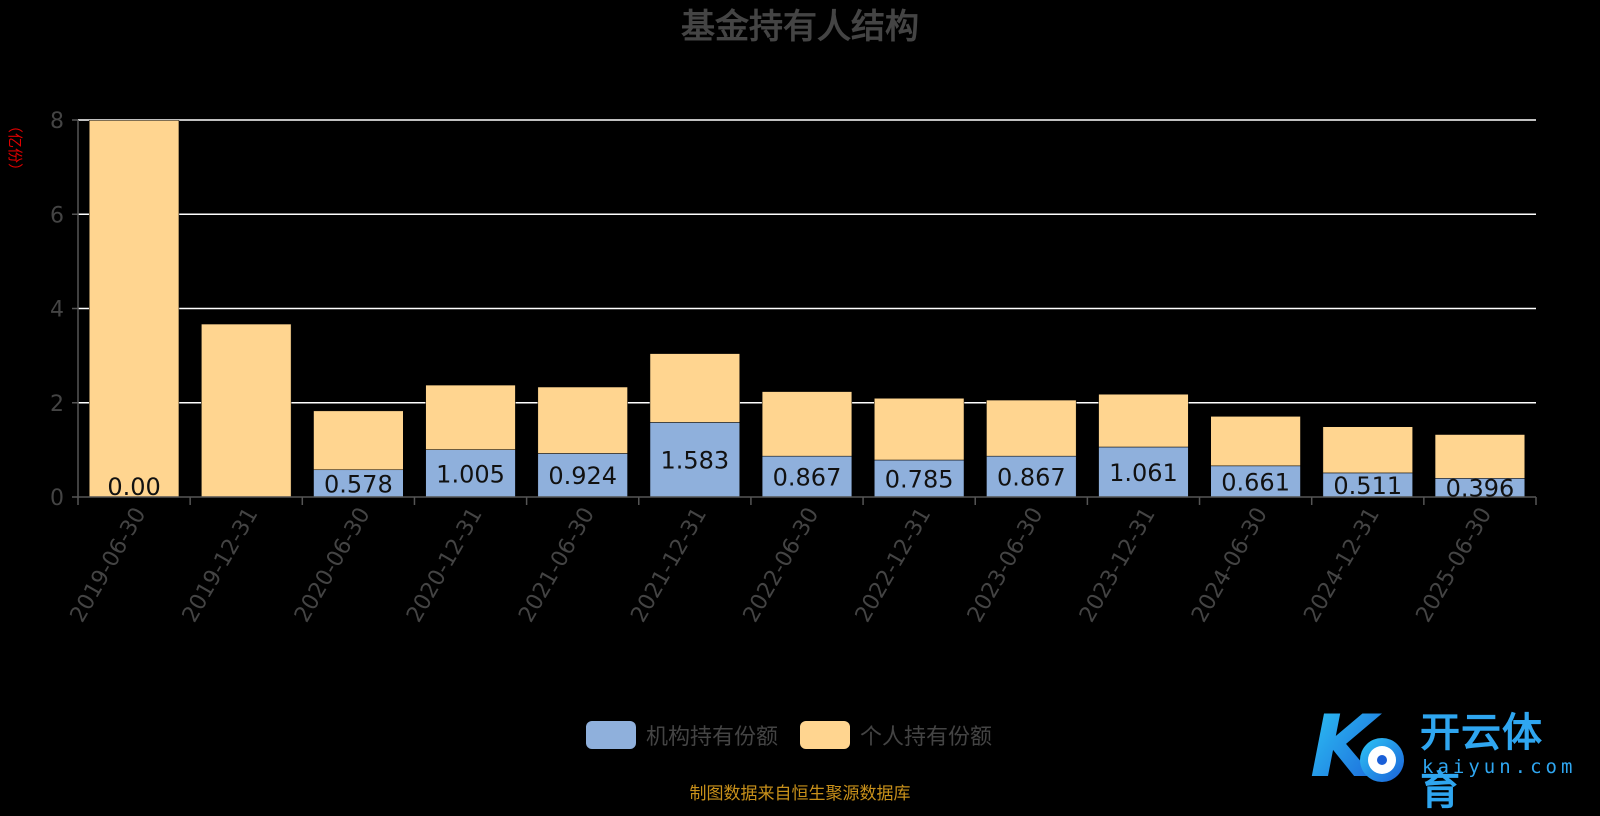 This screenshot has height=816, width=1600. What do you see at coordinates (57, 121) in the screenshot?
I see `y-tick-label: 8` at bounding box center [57, 121].